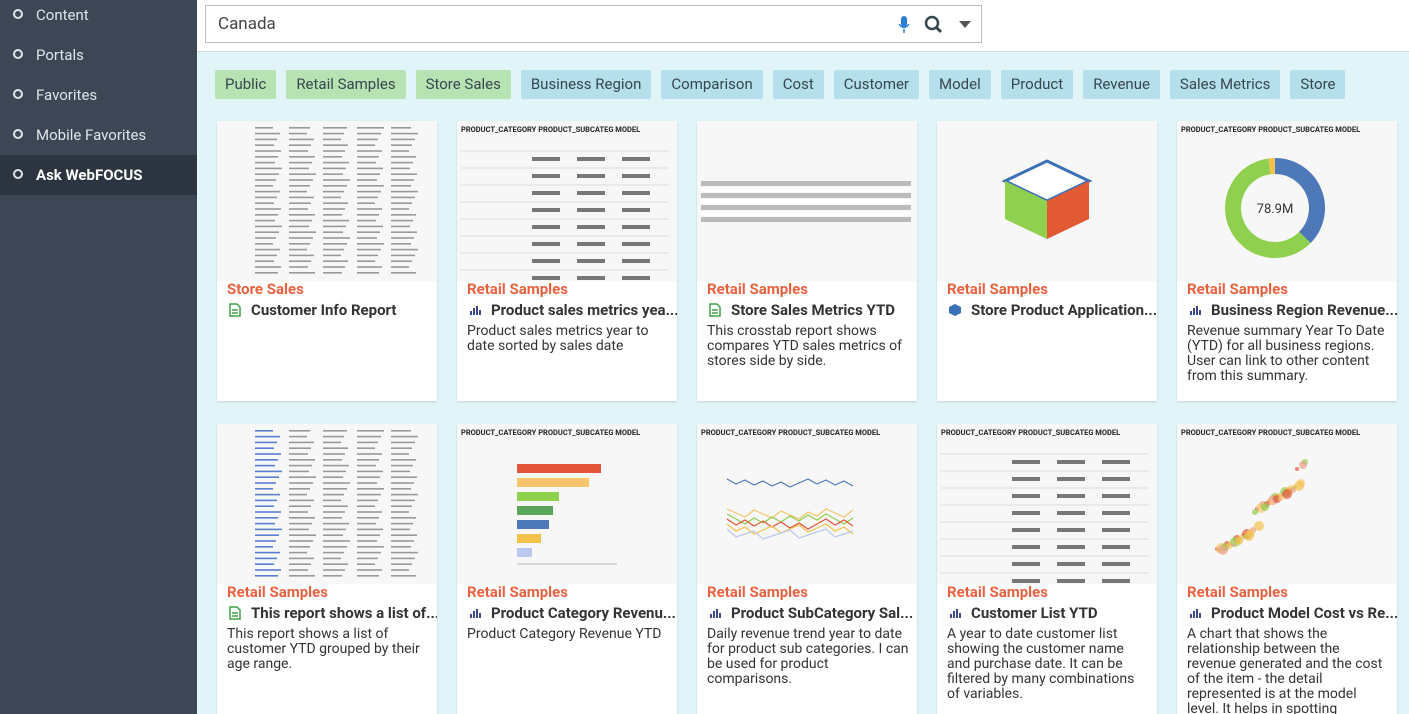  What do you see at coordinates (463, 84) in the screenshot?
I see `tag: Store Sales` at bounding box center [463, 84].